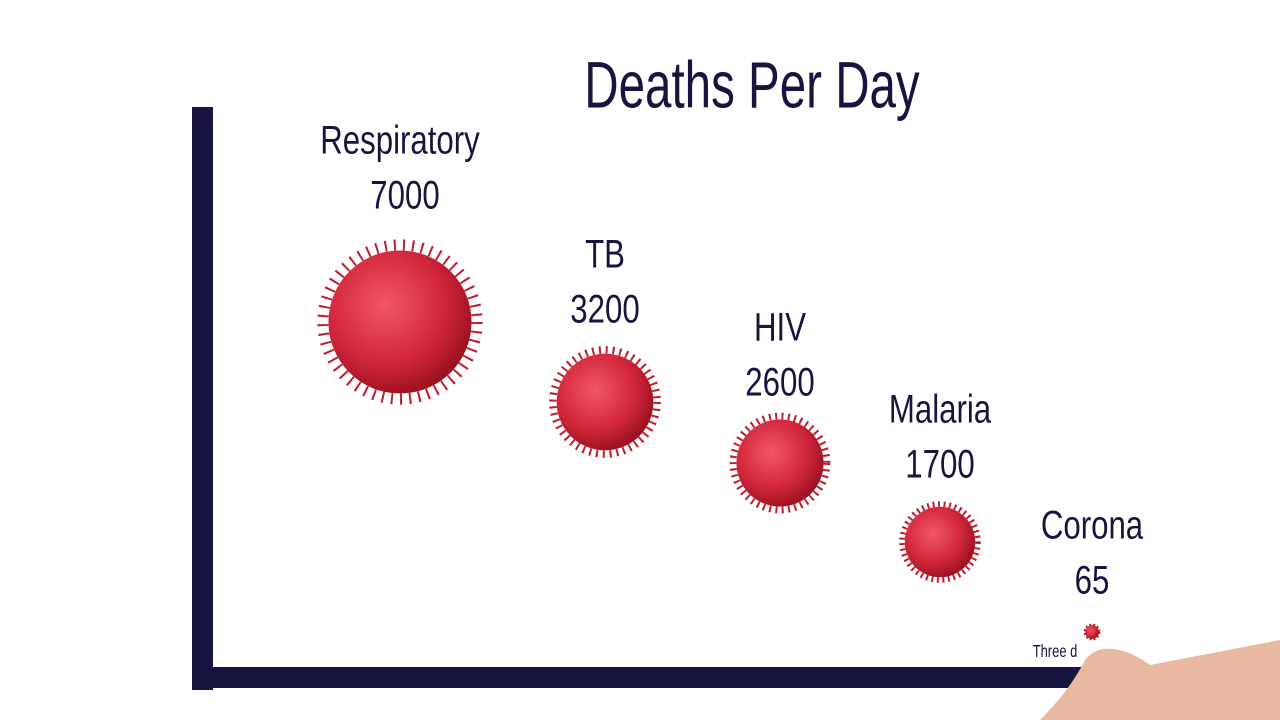 Image resolution: width=1280 pixels, height=720 pixels. I want to click on label-group: Corona, so click(1092, 525).